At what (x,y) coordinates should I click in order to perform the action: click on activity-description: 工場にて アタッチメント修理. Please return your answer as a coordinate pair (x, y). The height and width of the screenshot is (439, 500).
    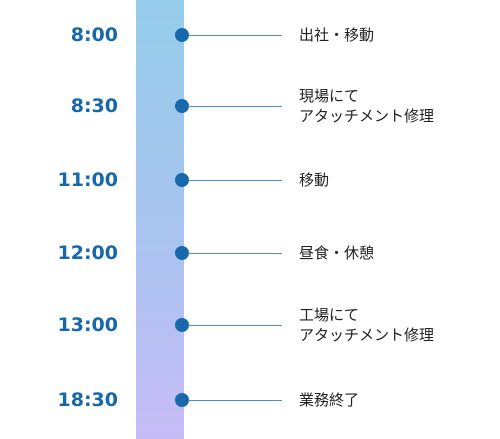
    Looking at the image, I should click on (366, 325).